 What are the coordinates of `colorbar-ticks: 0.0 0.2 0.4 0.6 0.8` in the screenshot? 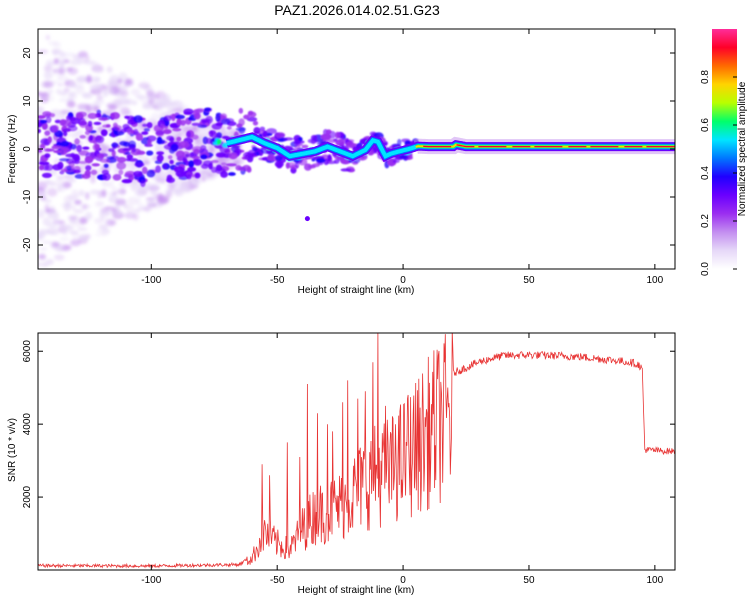 It's located at (718, 173).